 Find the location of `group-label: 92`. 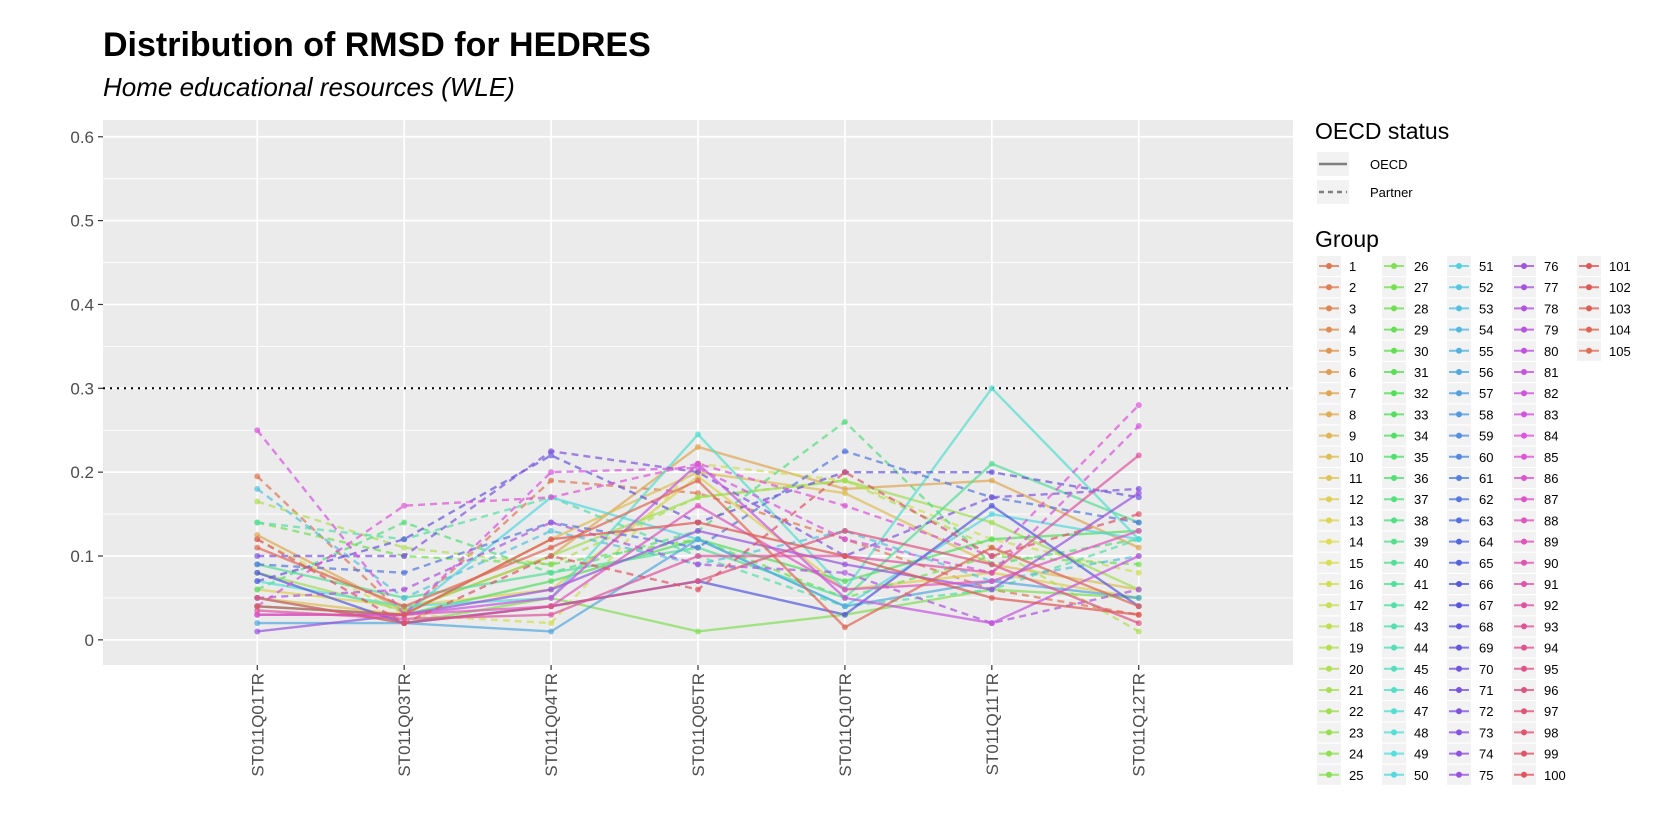

group-label: 92 is located at coordinates (1551, 605).